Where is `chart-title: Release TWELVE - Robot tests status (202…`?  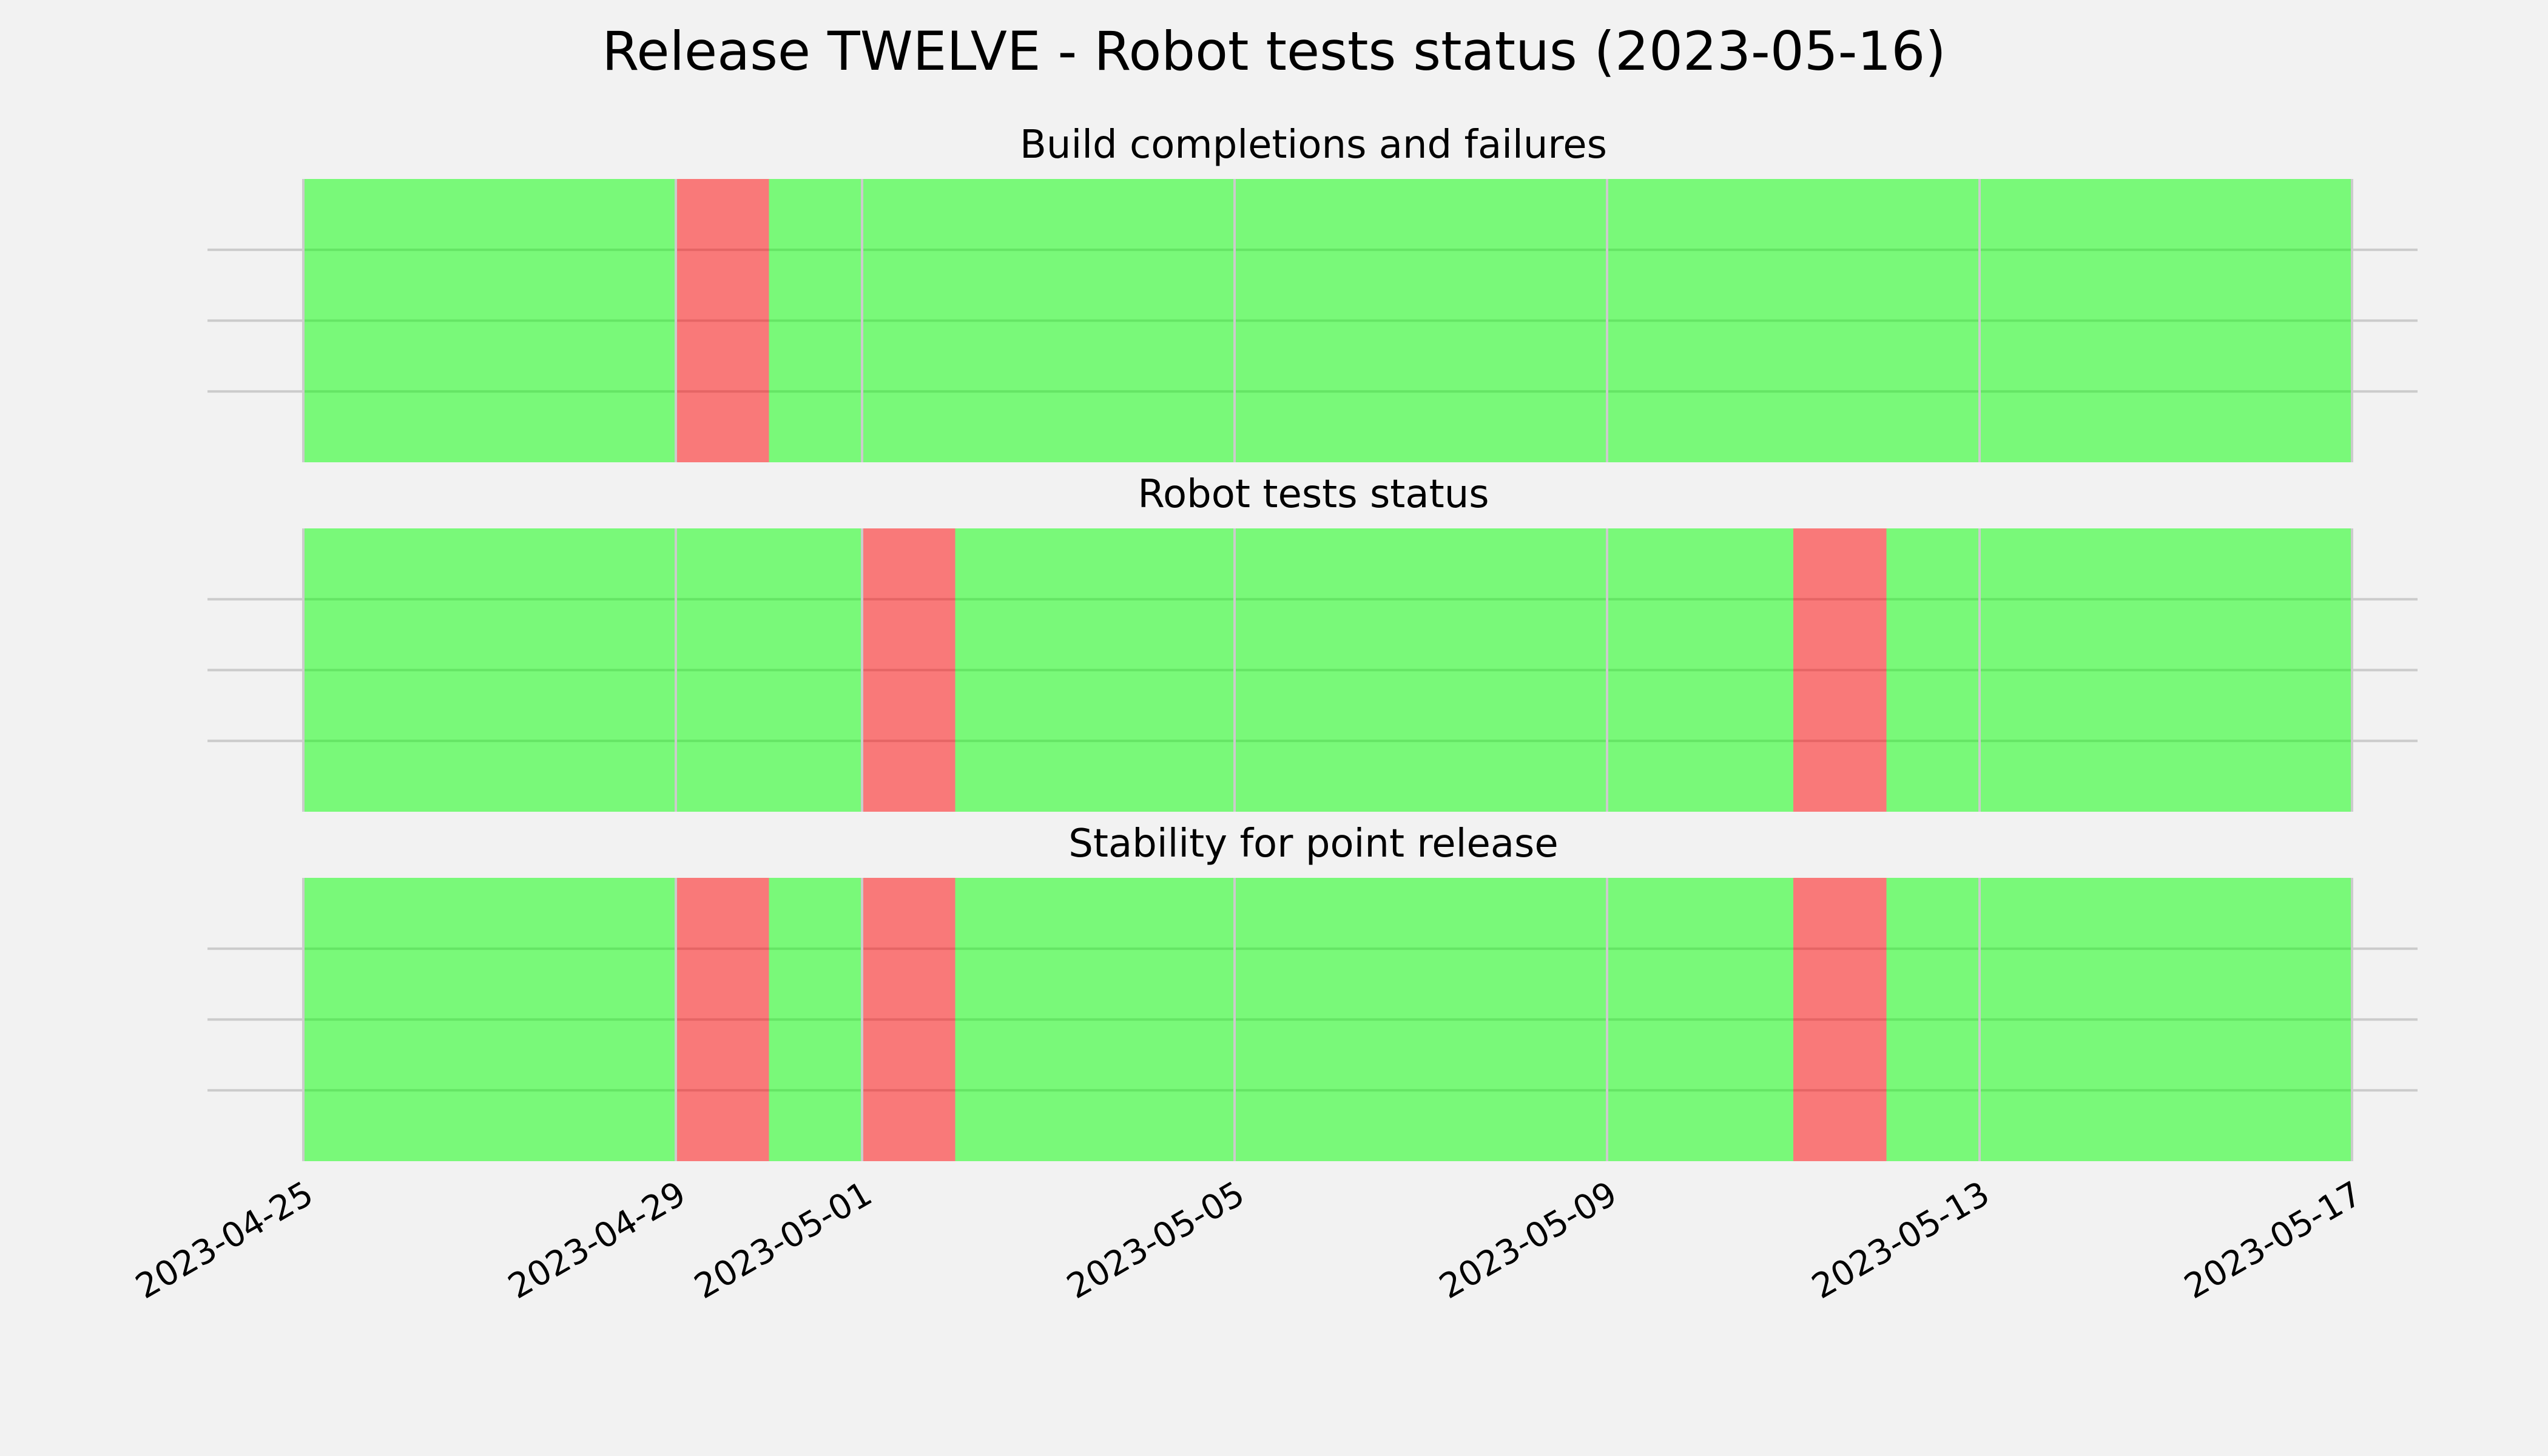
chart-title: Release TWELVE - Robot tests status (202… is located at coordinates (1274, 51).